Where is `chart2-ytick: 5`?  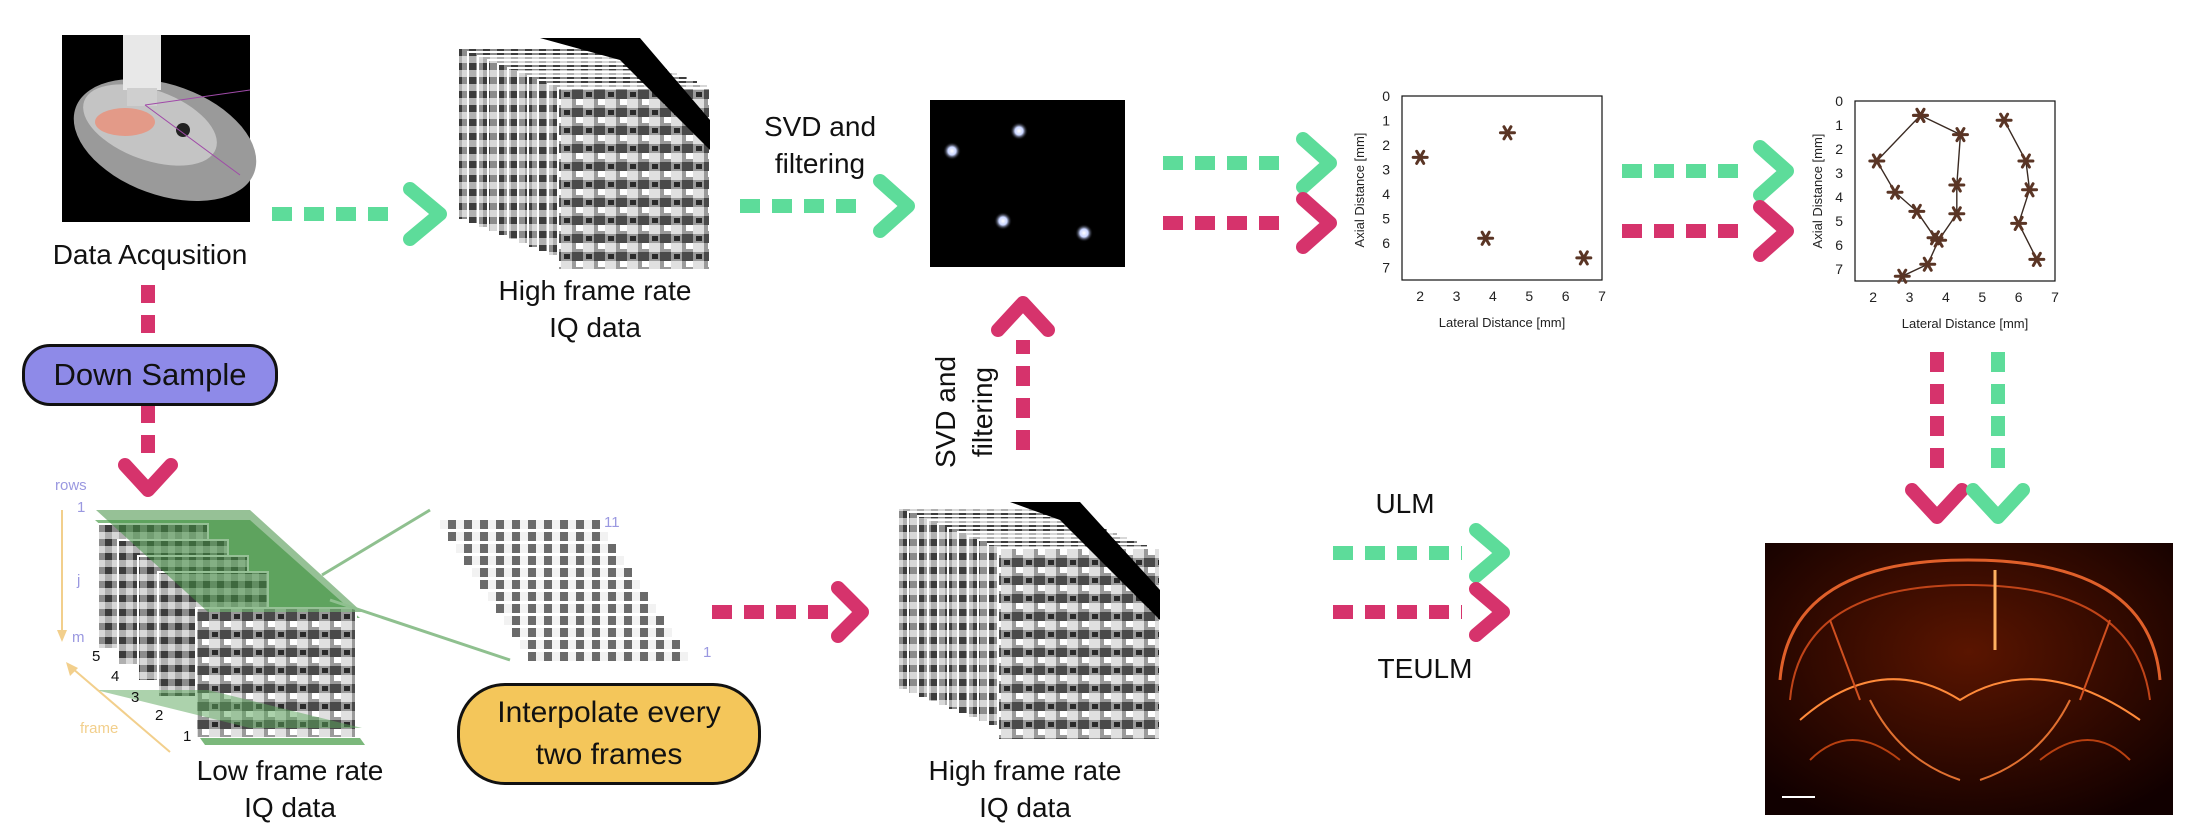
chart2-ytick: 5 is located at coordinates (1839, 221).